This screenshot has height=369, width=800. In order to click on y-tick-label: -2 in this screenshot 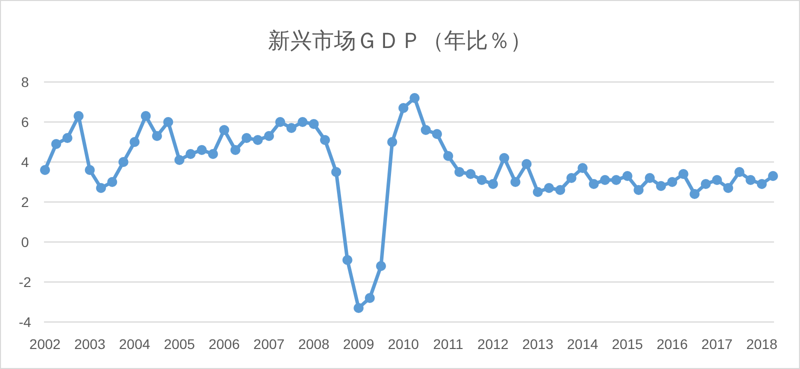, I will do `click(25, 282)`.